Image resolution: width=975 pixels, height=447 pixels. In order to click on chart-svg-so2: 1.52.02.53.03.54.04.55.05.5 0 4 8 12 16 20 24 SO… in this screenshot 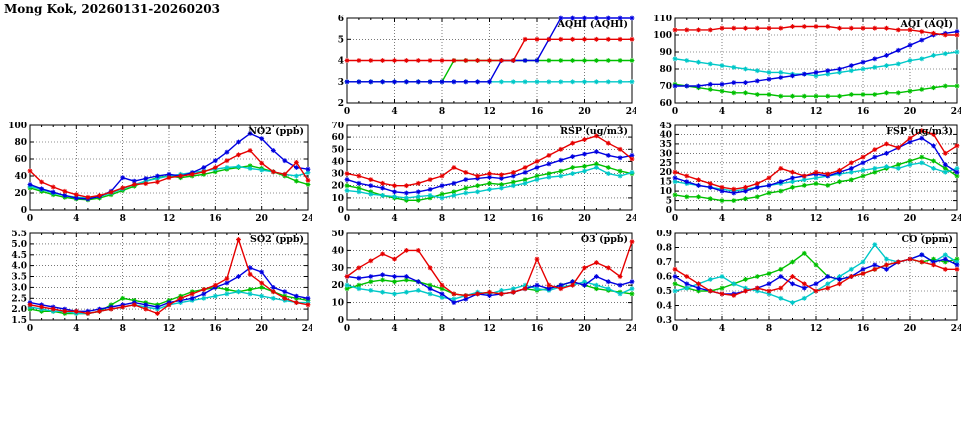, I will do `click(162, 281)`.